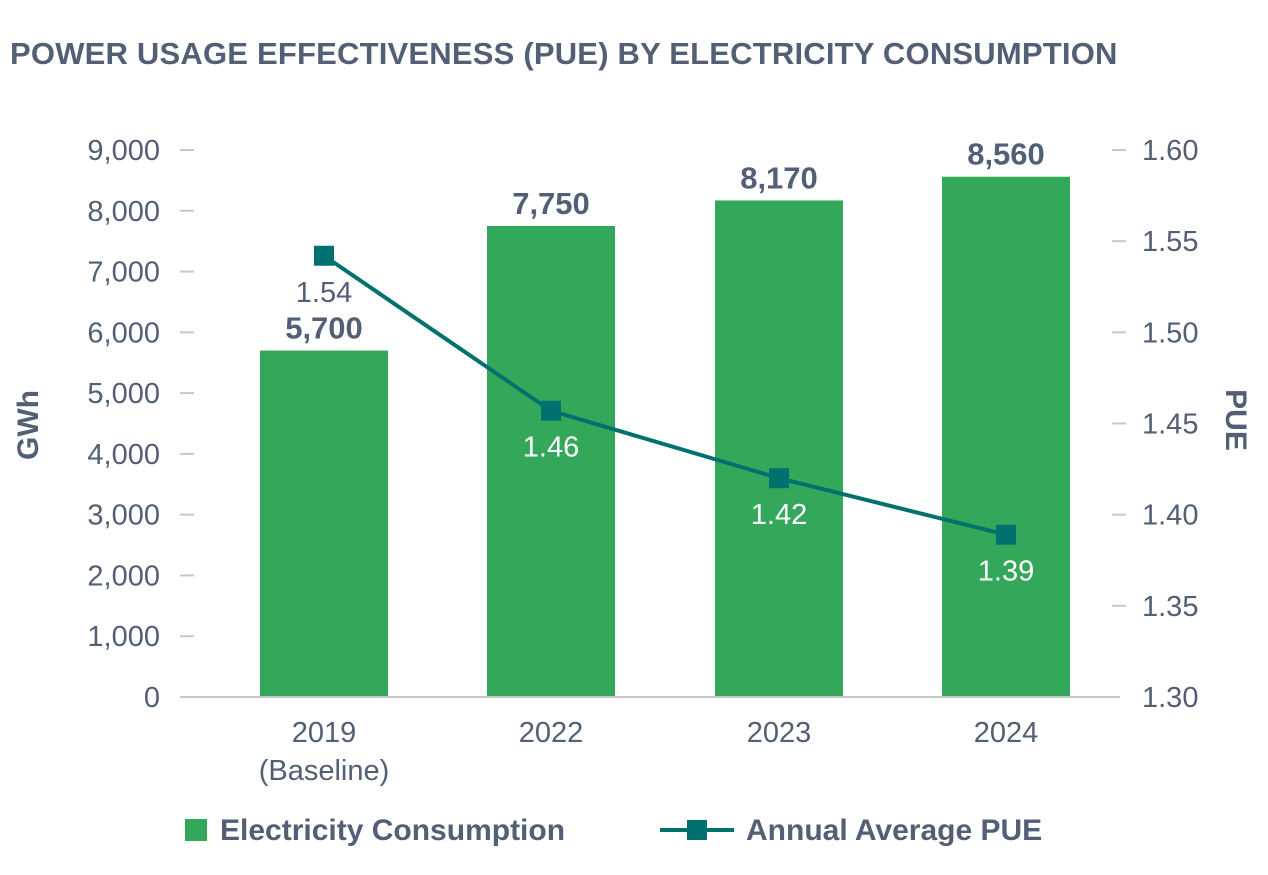 This screenshot has width=1268, height=875. Describe the element at coordinates (123, 576) in the screenshot. I see `left-tick-label: 2,000` at that location.